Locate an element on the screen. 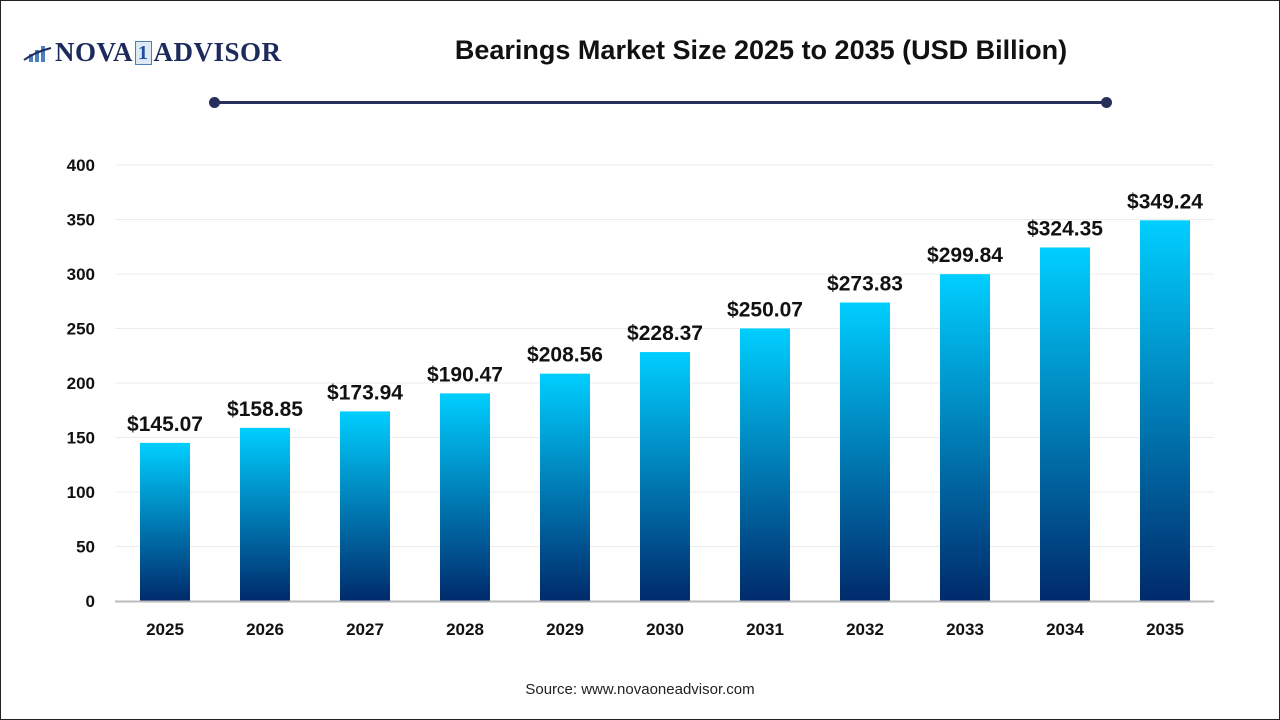 Image resolution: width=1280 pixels, height=720 pixels. rule-dot-right is located at coordinates (1106, 102).